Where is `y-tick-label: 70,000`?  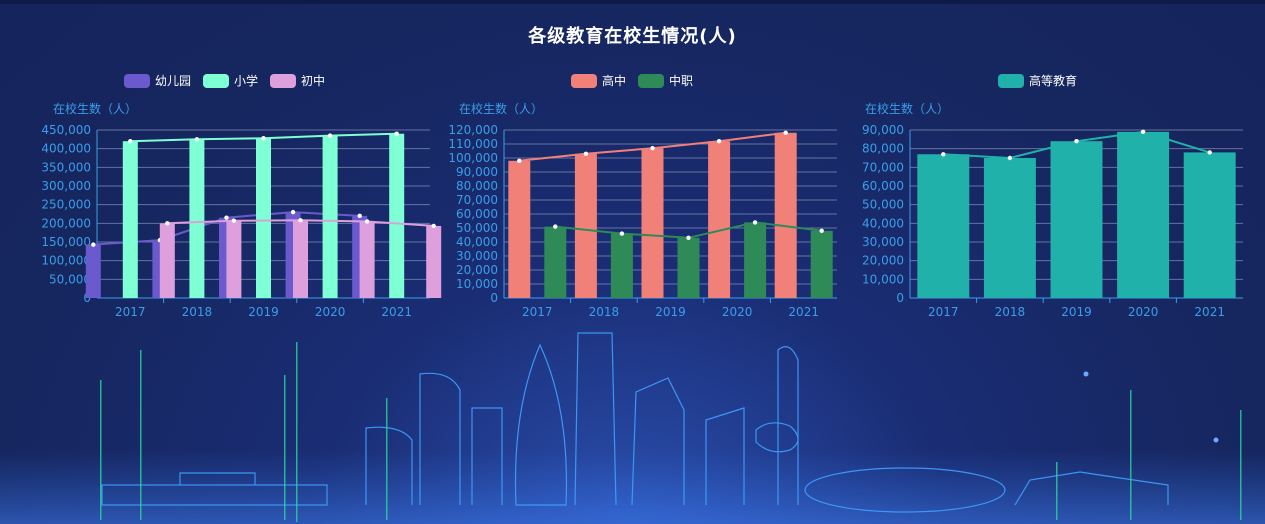
y-tick-label: 70,000 is located at coordinates (477, 200).